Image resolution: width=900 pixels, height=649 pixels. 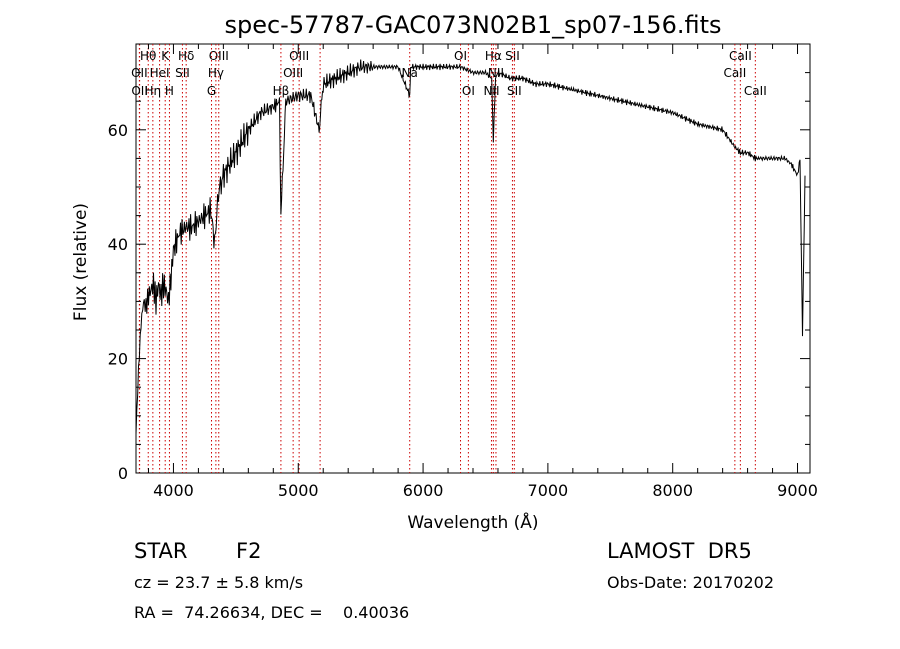 I want to click on chart-title: spec-57787-GAC073N02B1_sp07-156.fits, so click(x=472, y=25).